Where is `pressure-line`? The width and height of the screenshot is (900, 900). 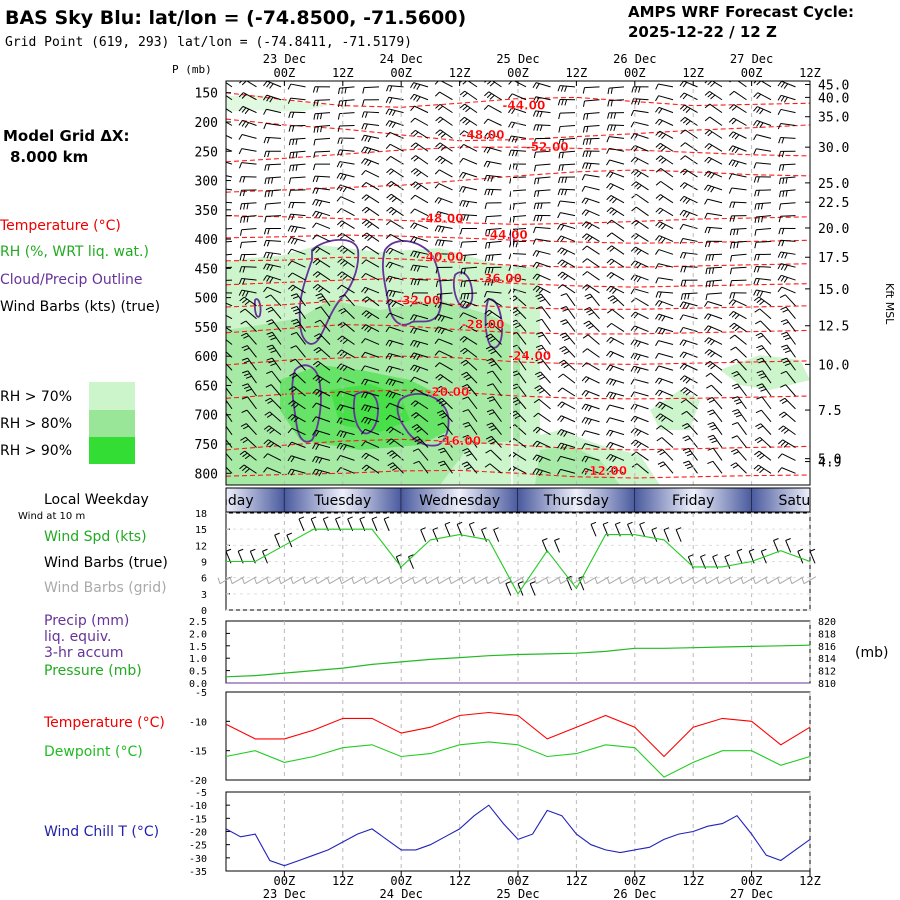
pressure-line is located at coordinates (518, 661).